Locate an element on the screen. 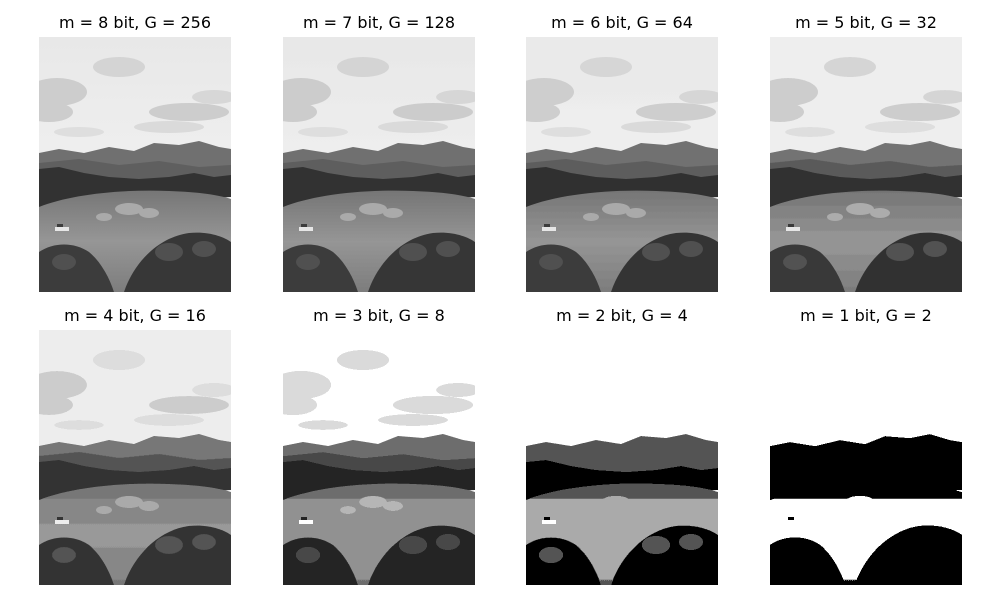 Image resolution: width=1000 pixels, height=600 pixels. panel-title: m = 2 bit, G = 4 is located at coordinates (622, 315).